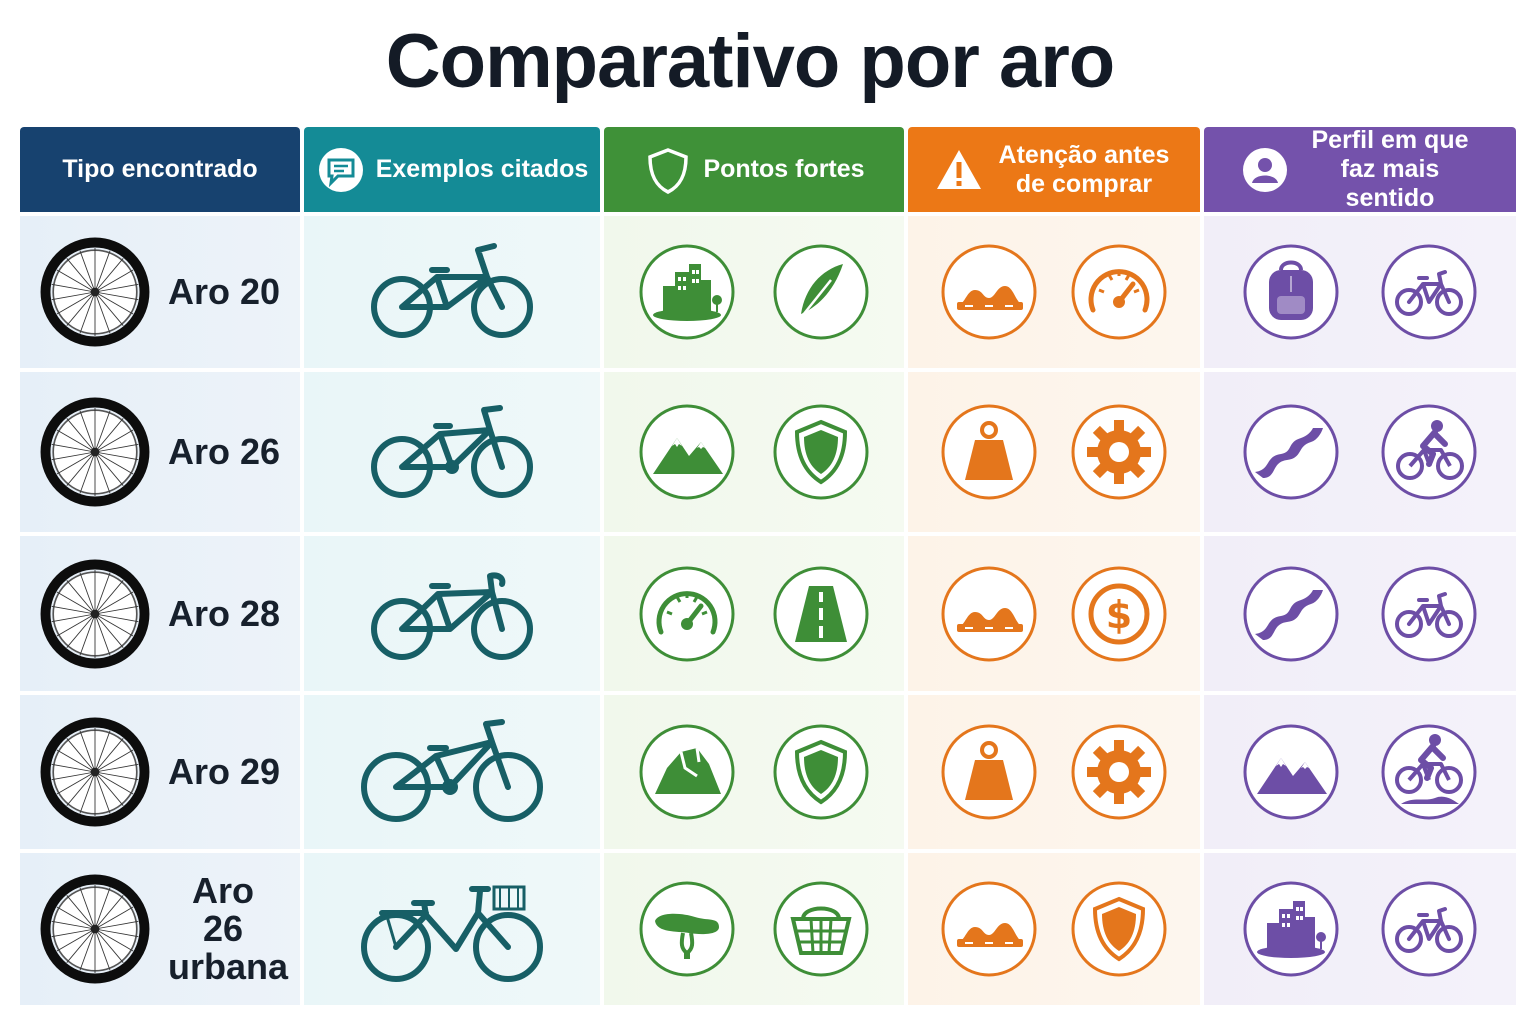  I want to click on column-header-5: Perfil em que faz mais sentido, so click(1360, 169).